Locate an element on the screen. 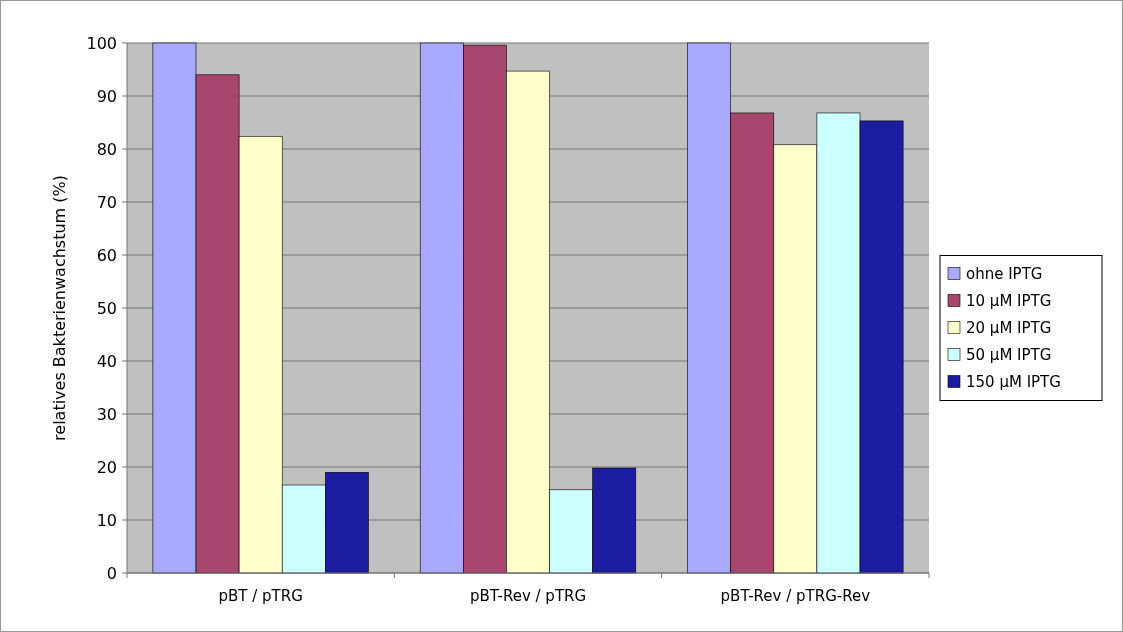 This screenshot has width=1123, height=632. legend-label: 150 µM IPTG is located at coordinates (1013, 381).